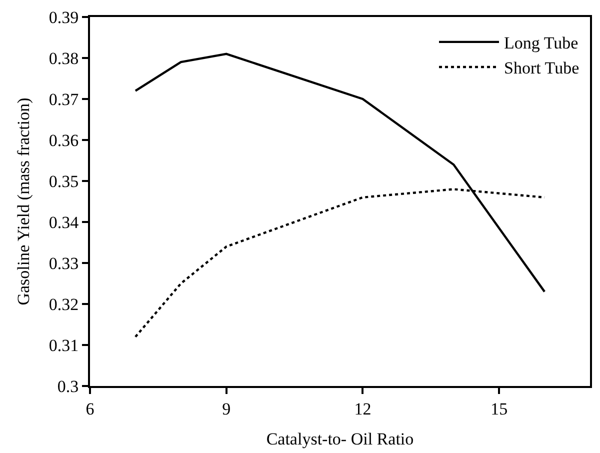 The image size is (600, 453). What do you see at coordinates (541, 43) in the screenshot?
I see `legend-label: Long Tube` at bounding box center [541, 43].